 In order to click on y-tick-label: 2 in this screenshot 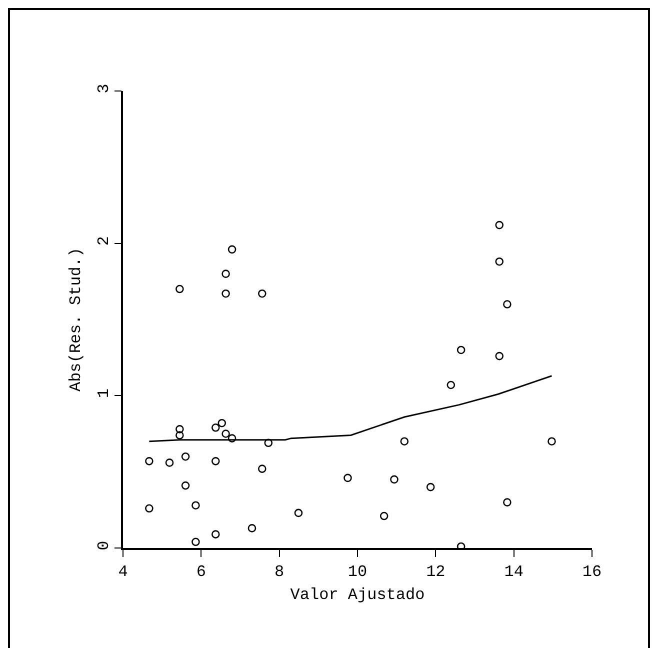, I will do `click(103, 241)`.